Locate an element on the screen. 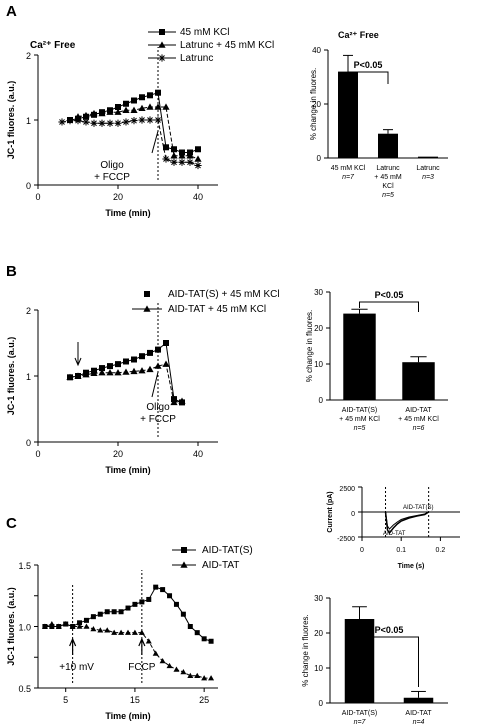 The image size is (492, 726). x-tick-label: 0.1 is located at coordinates (401, 550).